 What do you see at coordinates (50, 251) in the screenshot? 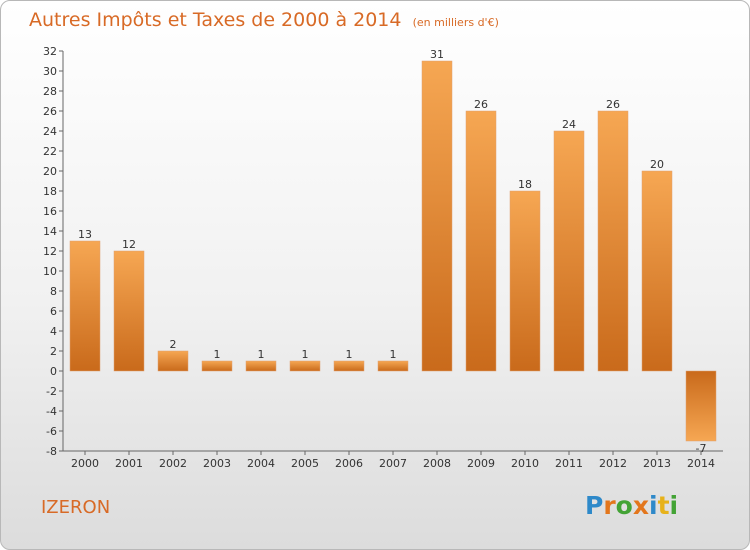
I see `y-tick-label: 12` at bounding box center [50, 251].